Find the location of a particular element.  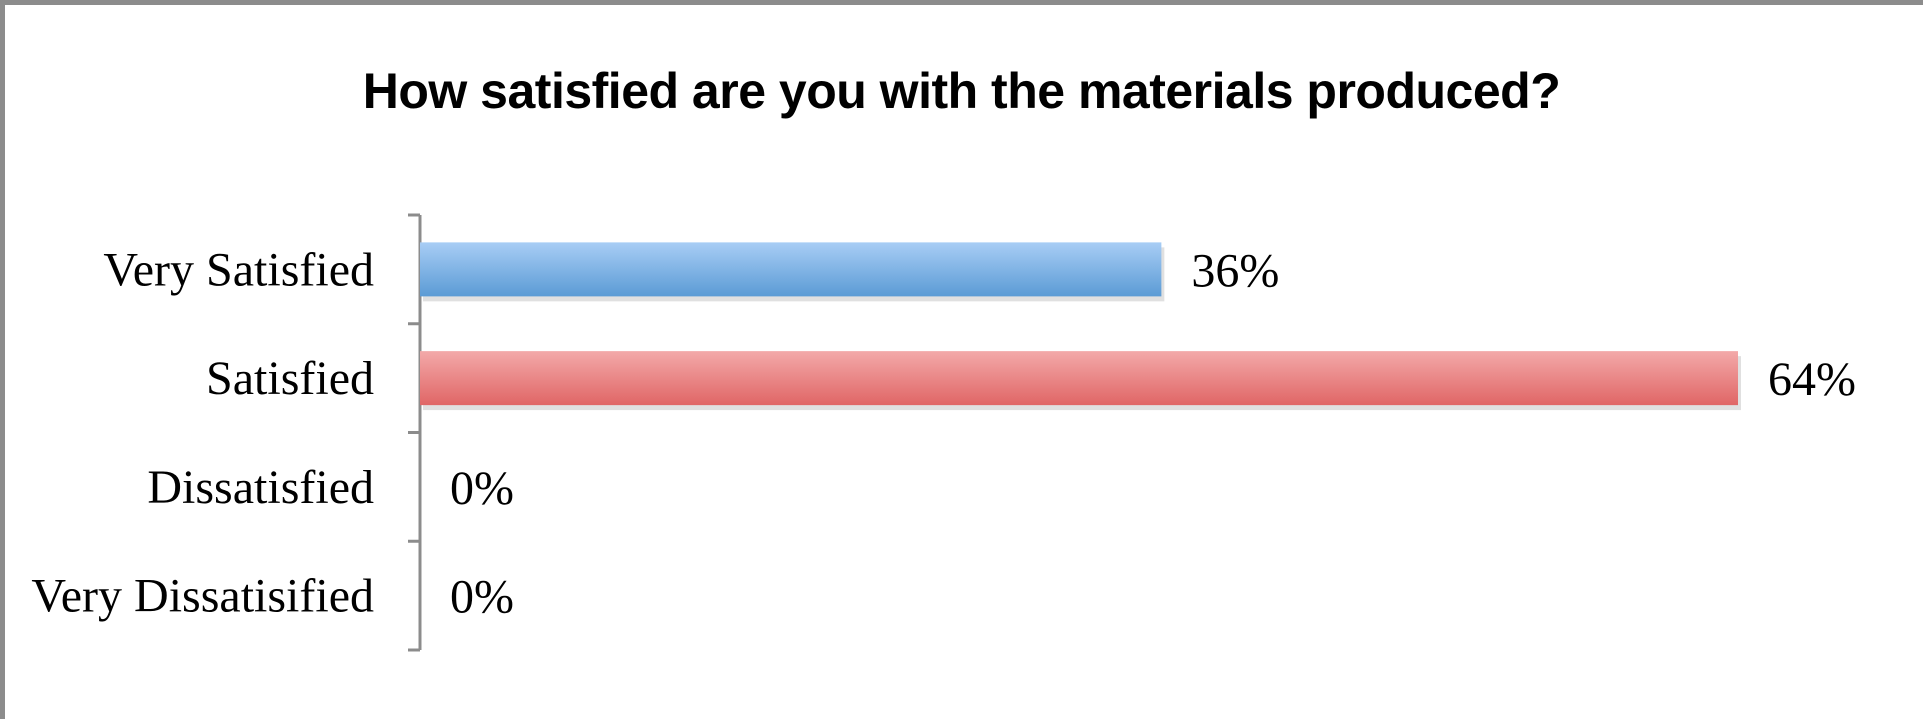

data-label: 64% is located at coordinates (1812, 379).